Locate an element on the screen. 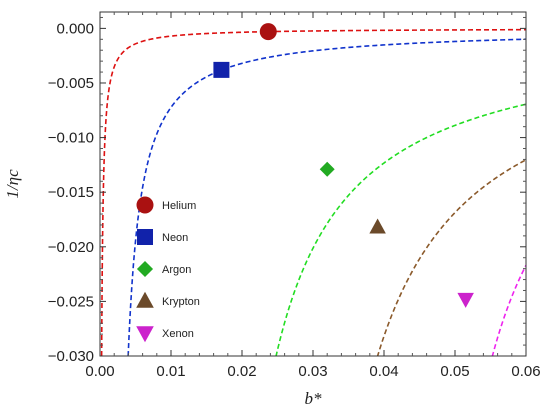  legend-label: Xenon is located at coordinates (178, 334).